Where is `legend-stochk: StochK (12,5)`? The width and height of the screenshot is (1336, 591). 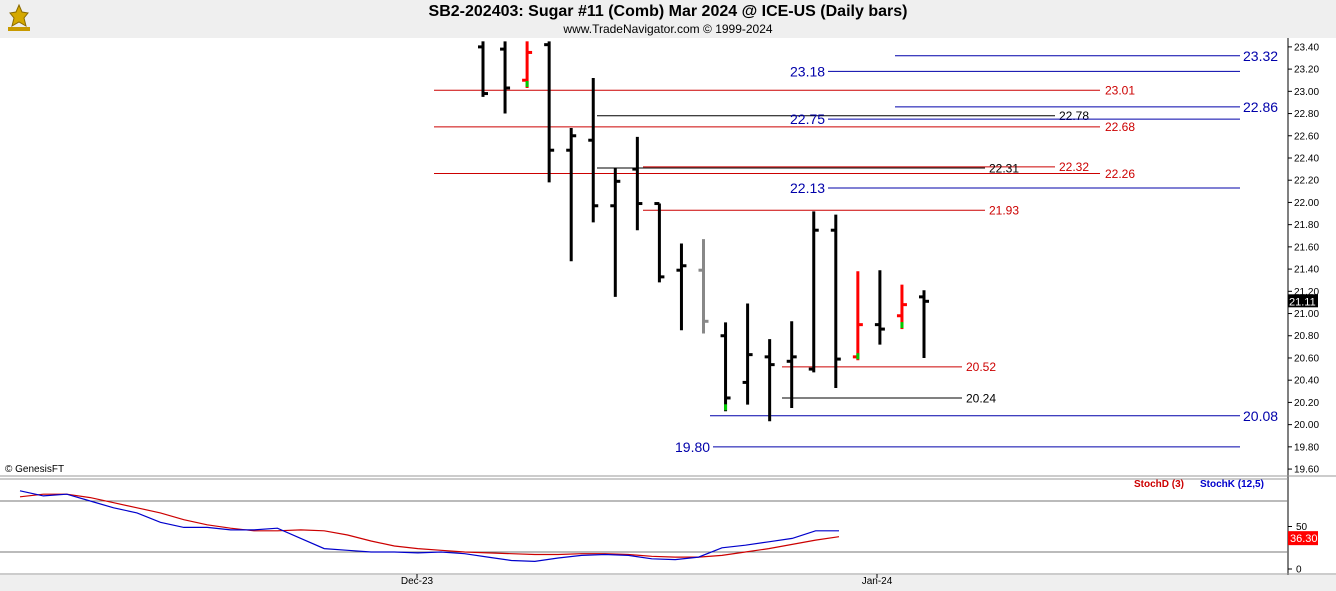 legend-stochk: StochK (12,5) is located at coordinates (1232, 484).